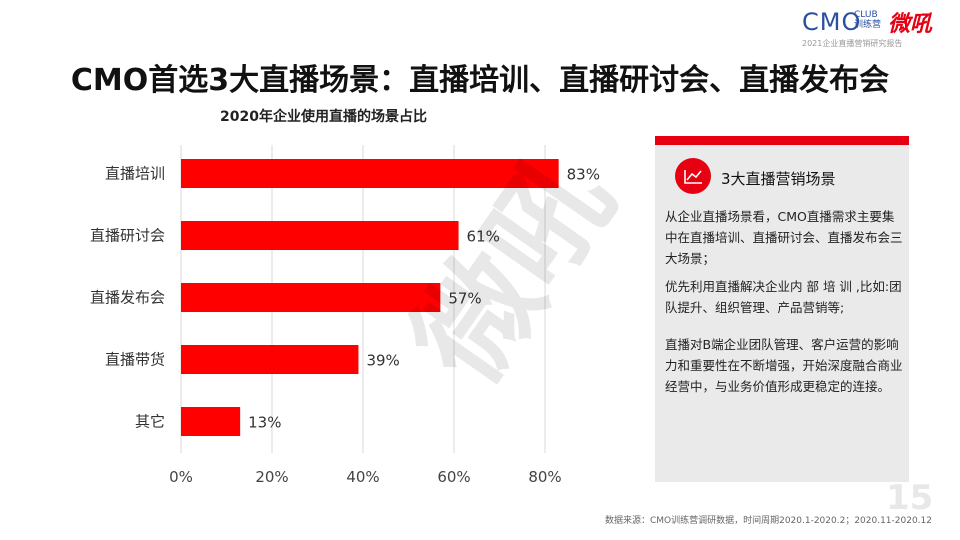 Image resolution: width=960 pixels, height=540 pixels. Describe the element at coordinates (181, 477) in the screenshot. I see `x-tick-label: 0%` at that location.